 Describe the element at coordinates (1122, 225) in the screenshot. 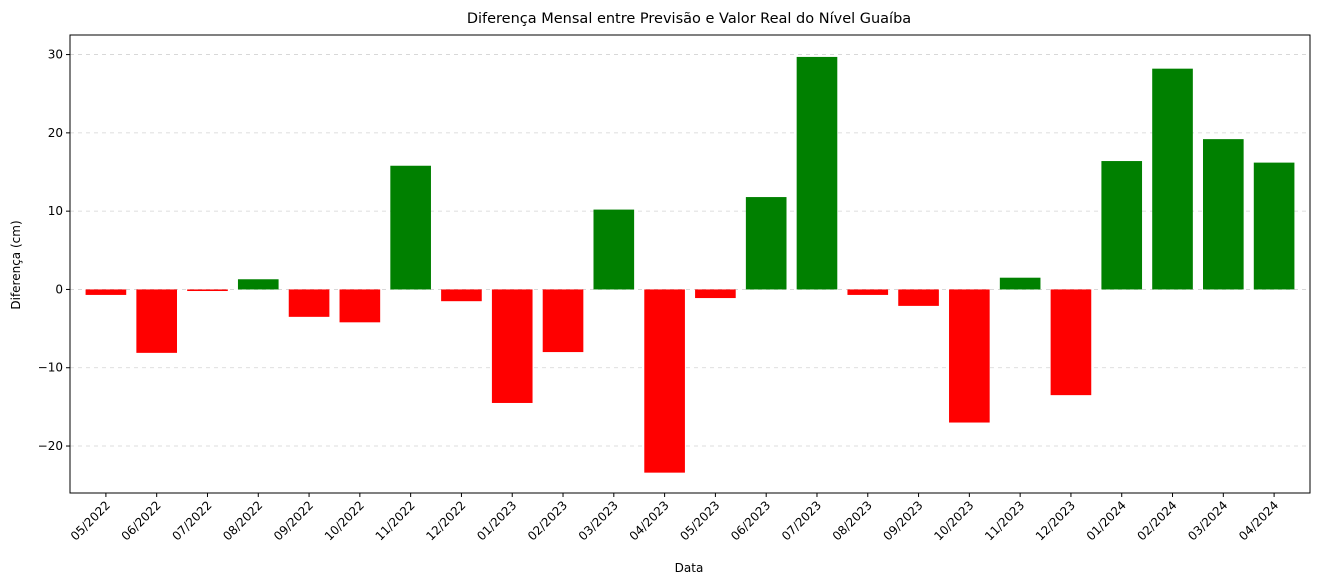

I see `bar-01-2024` at that location.